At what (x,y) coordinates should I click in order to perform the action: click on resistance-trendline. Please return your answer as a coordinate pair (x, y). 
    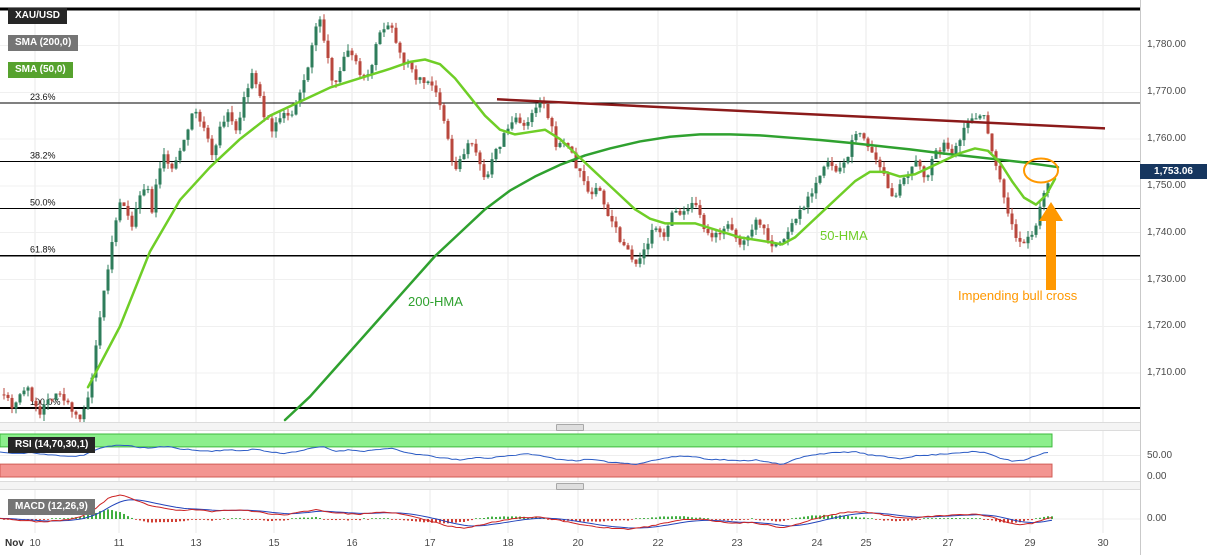
    Looking at the image, I should click on (801, 114).